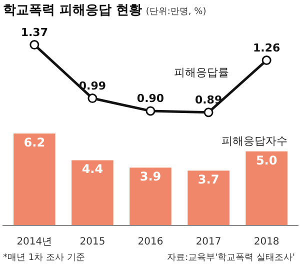 The height and width of the screenshot is (267, 300). Describe the element at coordinates (267, 160) in the screenshot. I see `data-label: 5.0` at that location.